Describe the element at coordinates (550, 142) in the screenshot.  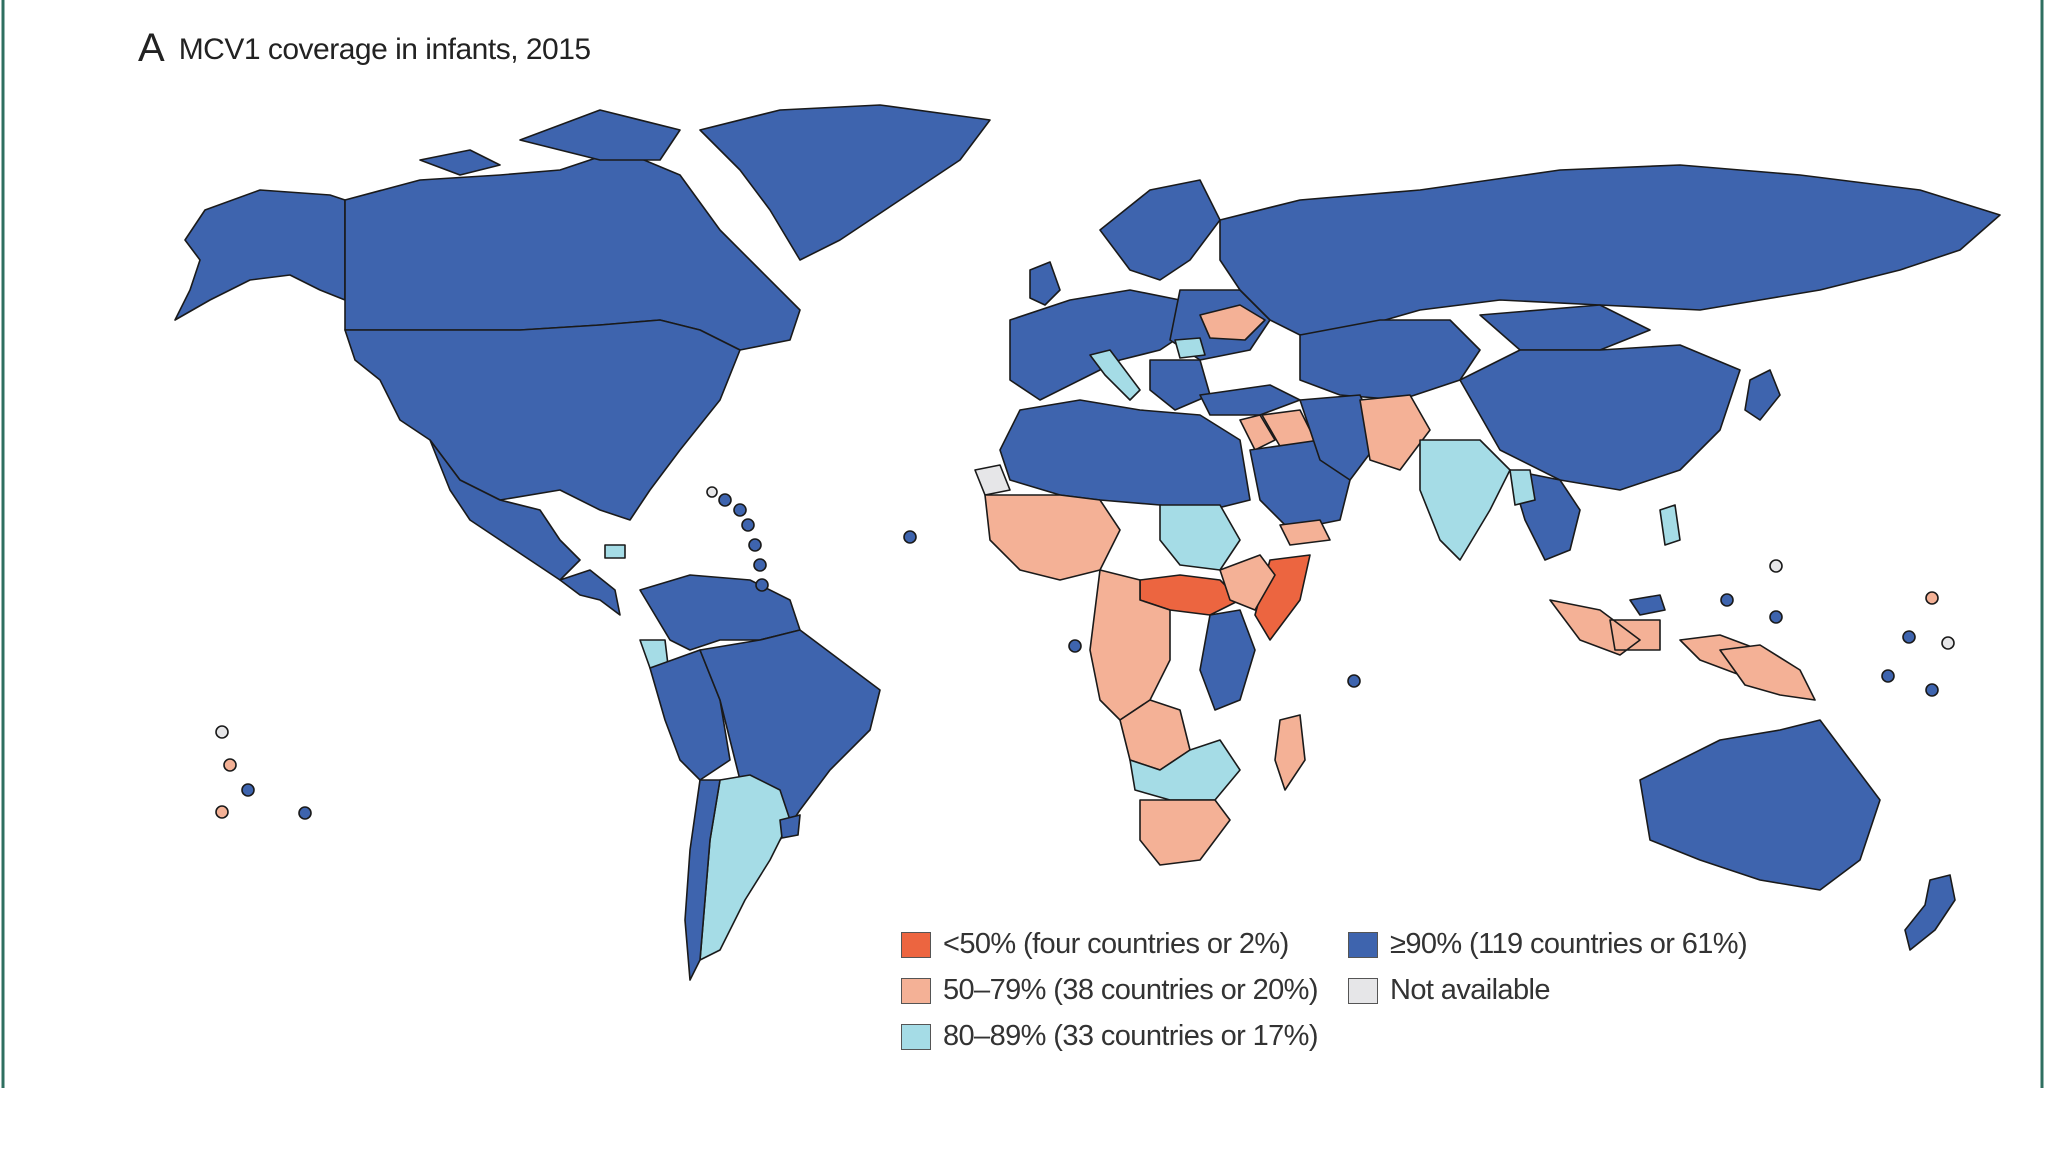
I see `region-canada-islands` at that location.